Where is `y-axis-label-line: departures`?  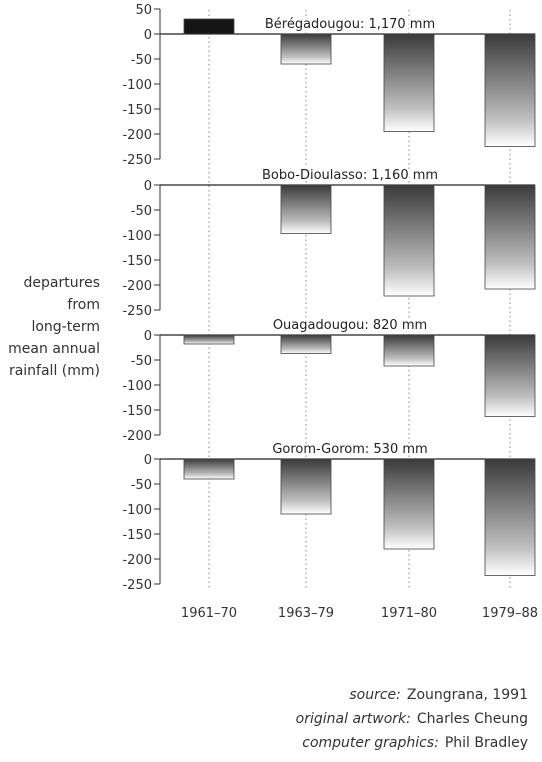
y-axis-label-line: departures is located at coordinates (61, 283).